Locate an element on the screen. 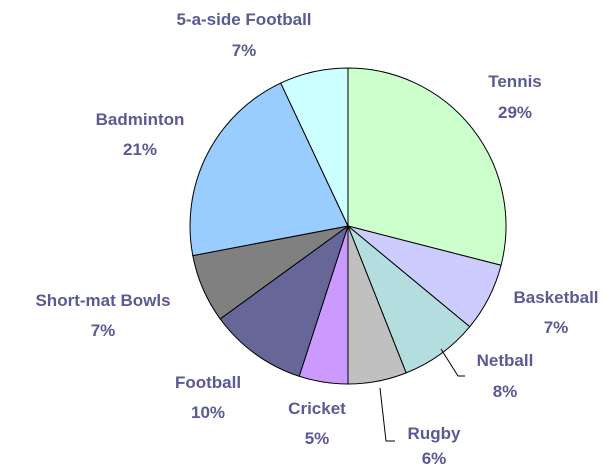 The image size is (616, 468). slice-pct-cricket: 5% is located at coordinates (317, 438).